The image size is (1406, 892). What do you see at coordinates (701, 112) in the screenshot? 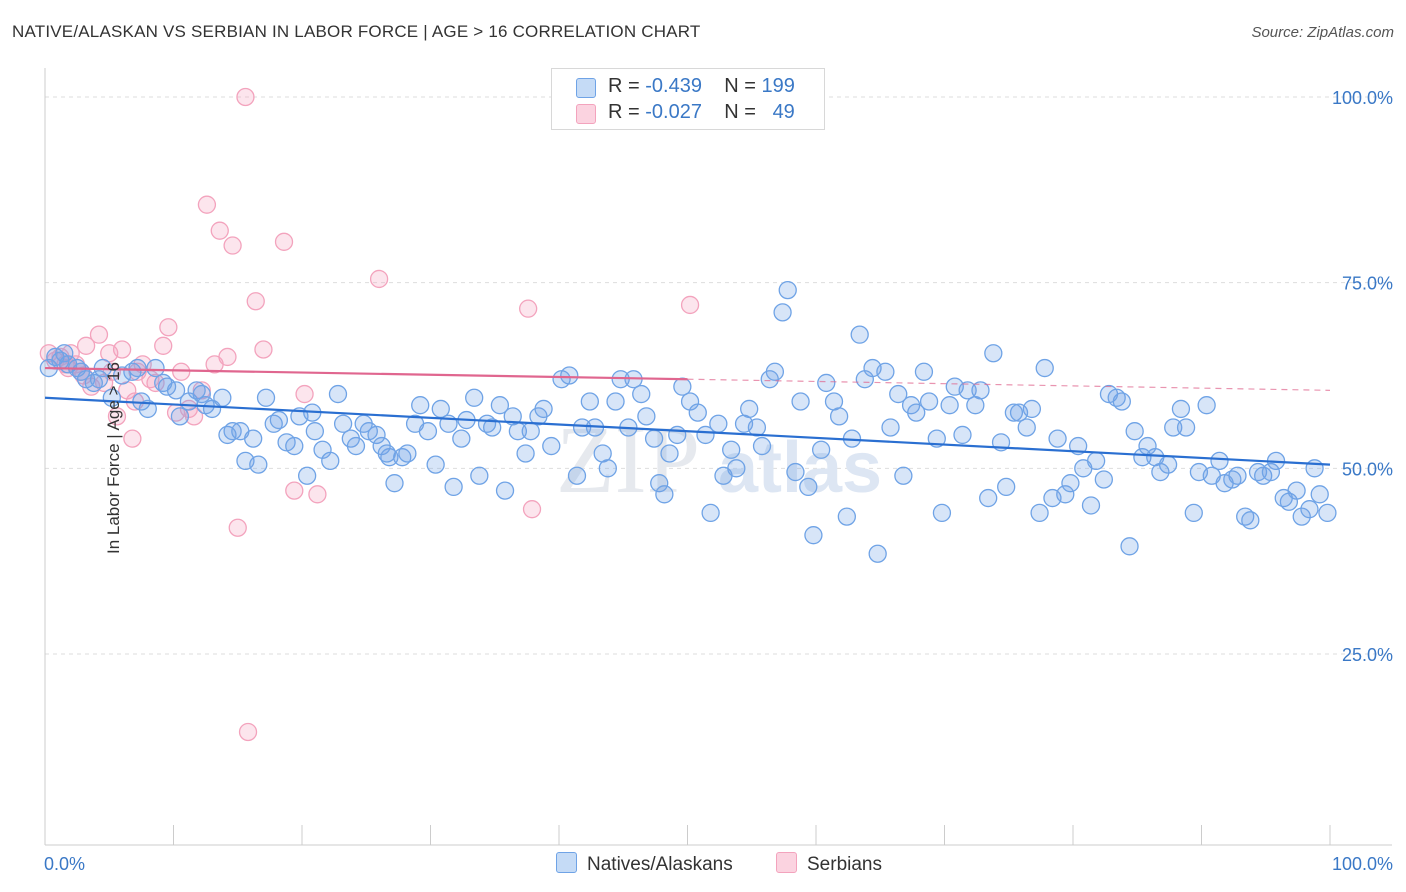
I see `serbians-stats: R = -0.027 N = 49` at bounding box center [701, 112].